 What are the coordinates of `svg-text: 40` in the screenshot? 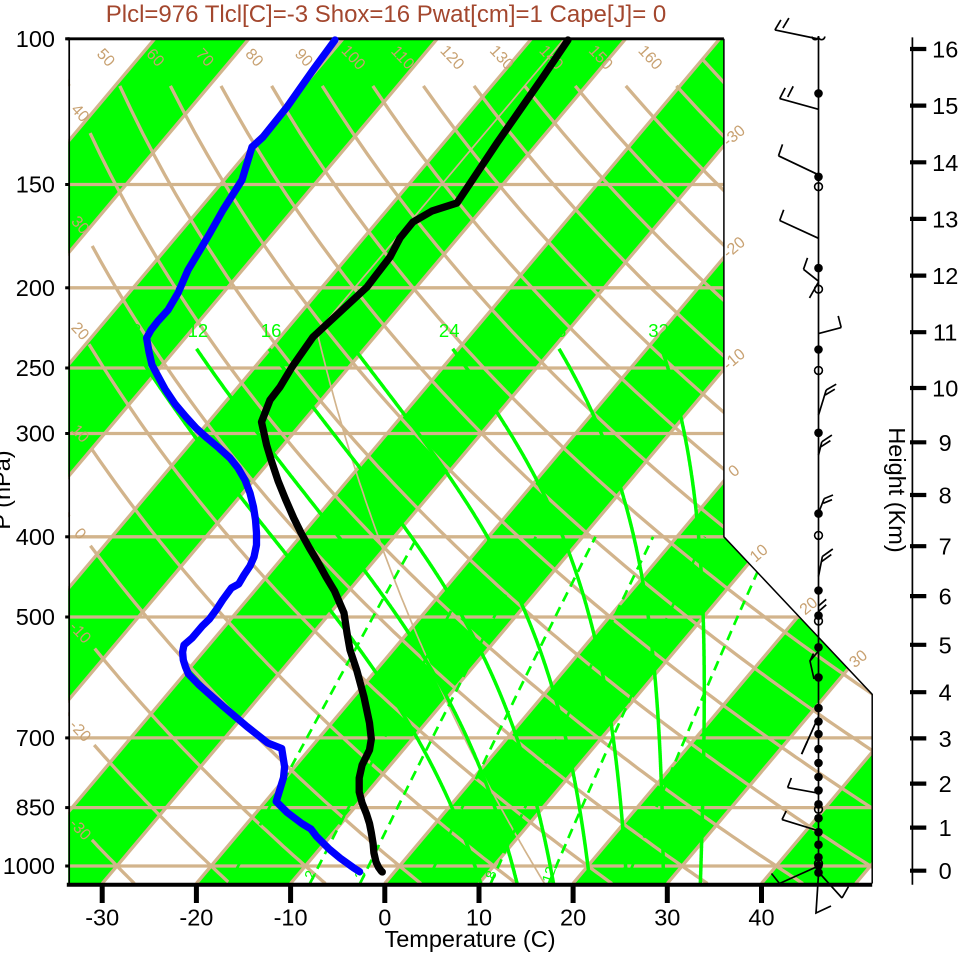 It's located at (761, 918).